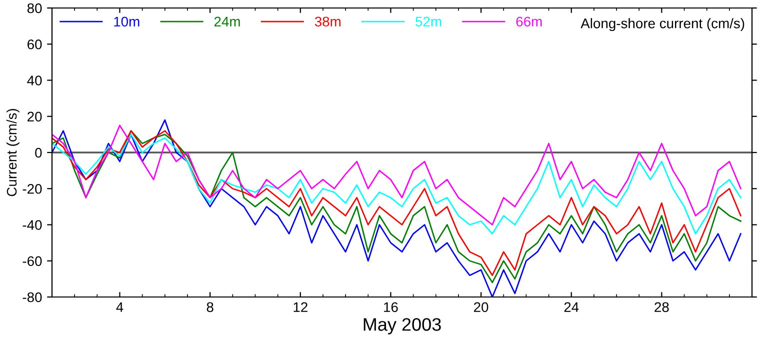  Describe the element at coordinates (661, 307) in the screenshot. I see `x-tick-label: 28` at that location.